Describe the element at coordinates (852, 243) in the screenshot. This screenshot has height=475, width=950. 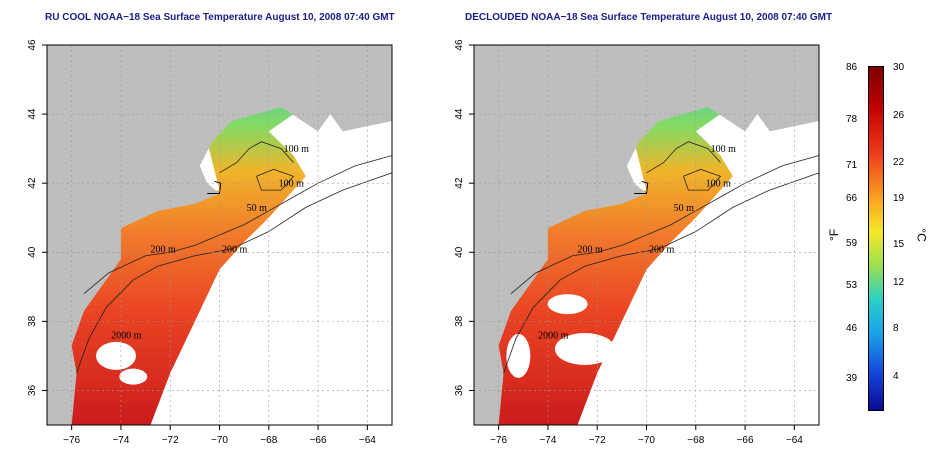
I see `fahrenheit-tick-label: 59` at that location.